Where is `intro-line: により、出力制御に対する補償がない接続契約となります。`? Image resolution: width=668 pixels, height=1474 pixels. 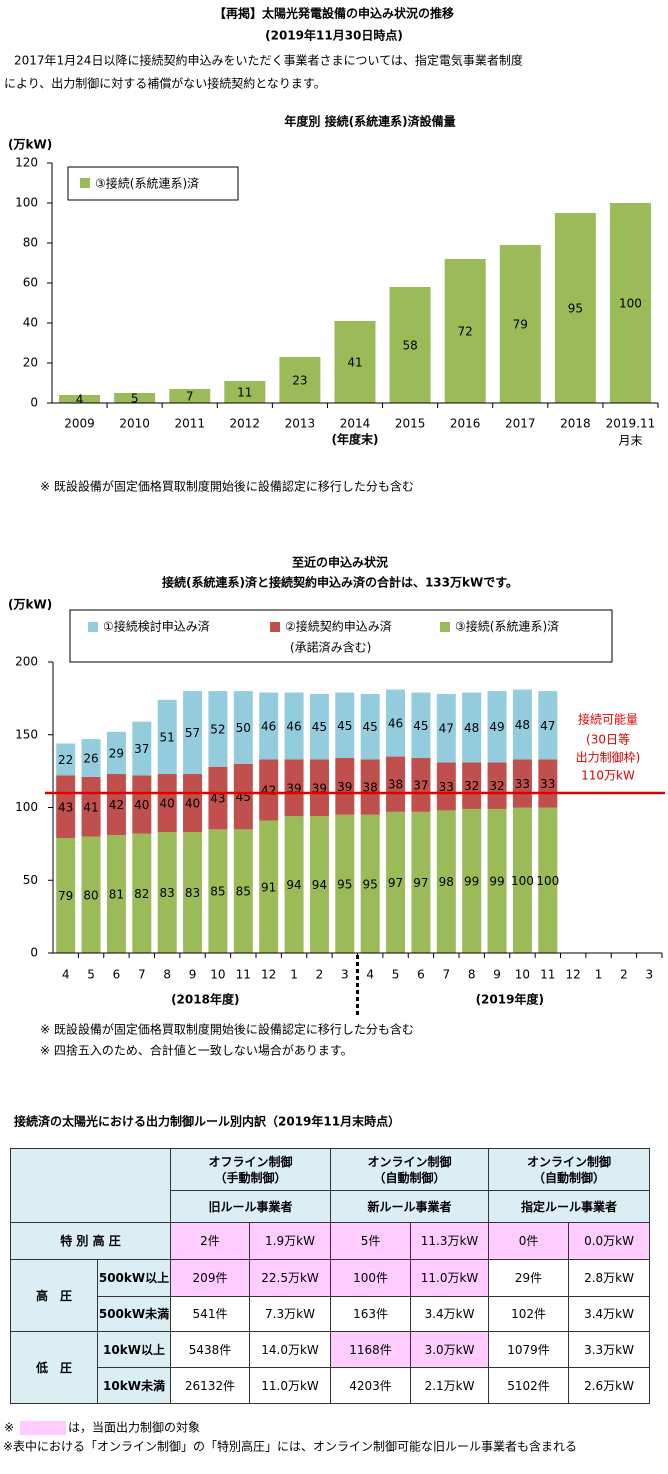
intro-line: により、出力制御に対する補償がない接続契約となります。 is located at coordinates (165, 83).